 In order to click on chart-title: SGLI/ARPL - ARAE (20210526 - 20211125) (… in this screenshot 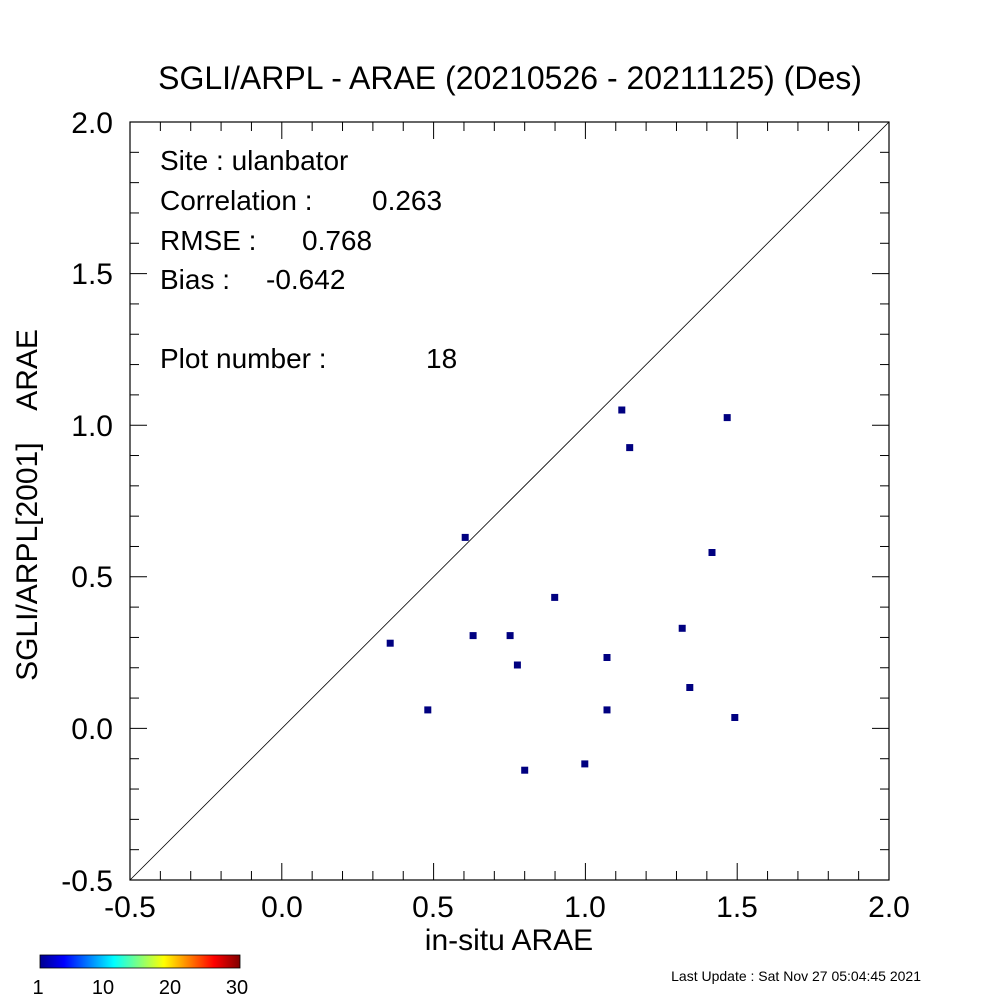, I will do `click(510, 78)`.